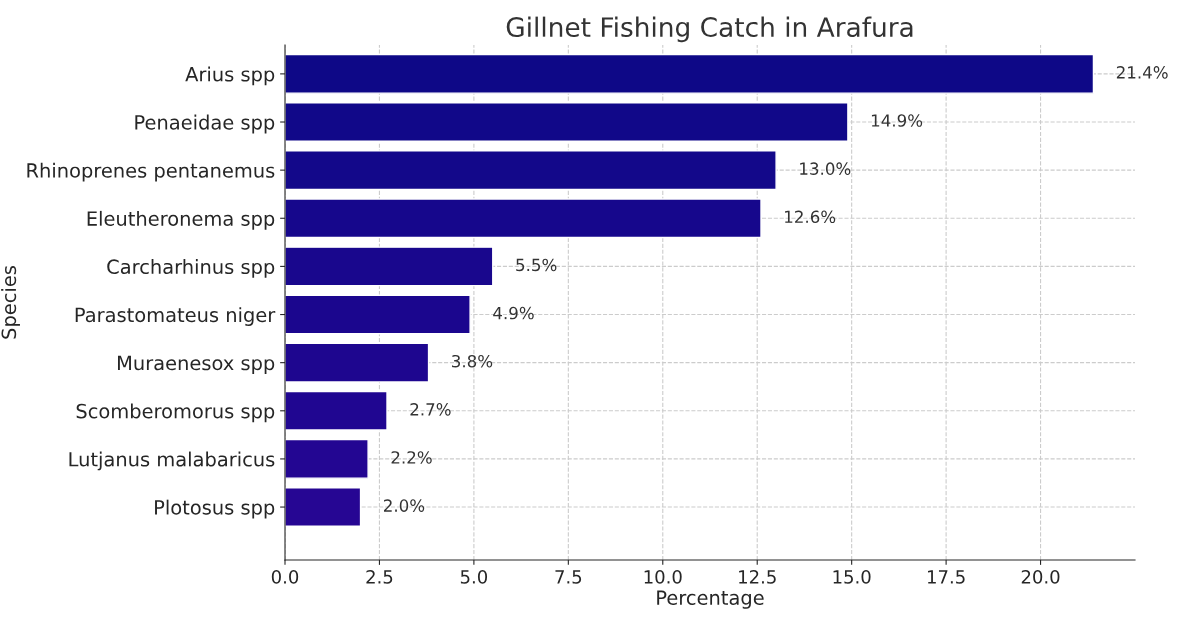  I want to click on x-tick-label: 5.0, so click(474, 577).